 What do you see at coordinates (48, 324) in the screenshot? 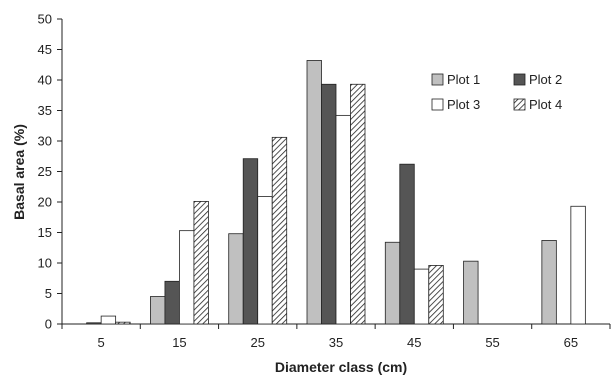
I see `y-tick-label: 0` at bounding box center [48, 324].